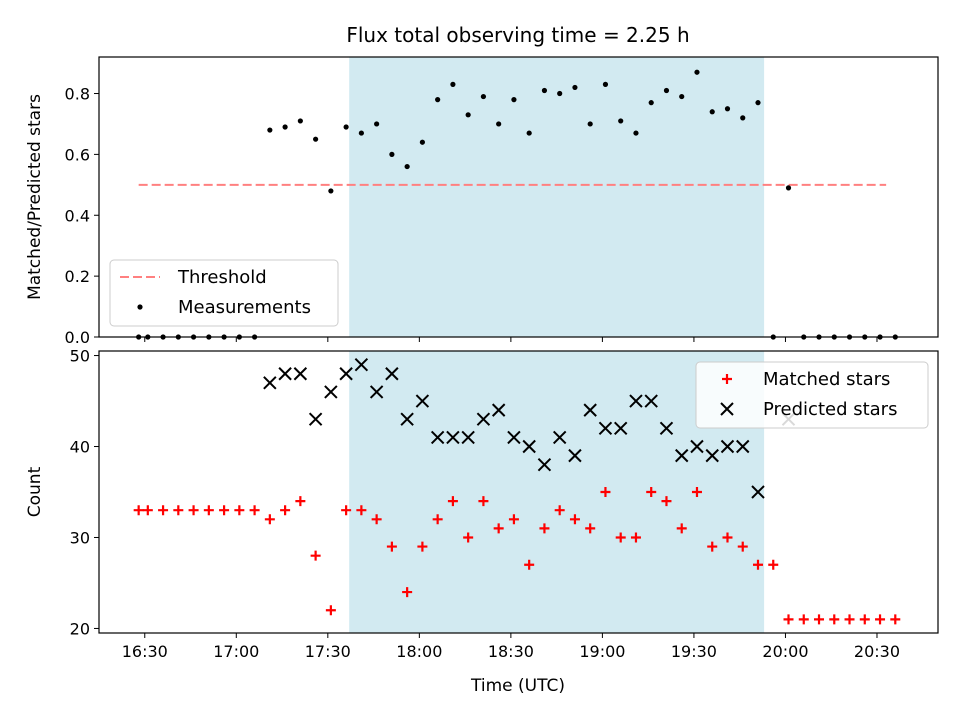 The image size is (960, 720). Describe the element at coordinates (727, 409) in the screenshot. I see `legend-predicted-swatch` at that location.